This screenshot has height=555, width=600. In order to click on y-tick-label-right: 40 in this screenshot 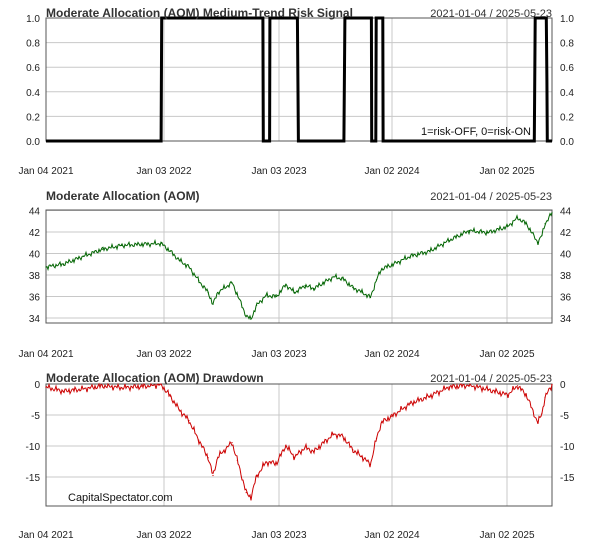, I will do `click(566, 255)`.